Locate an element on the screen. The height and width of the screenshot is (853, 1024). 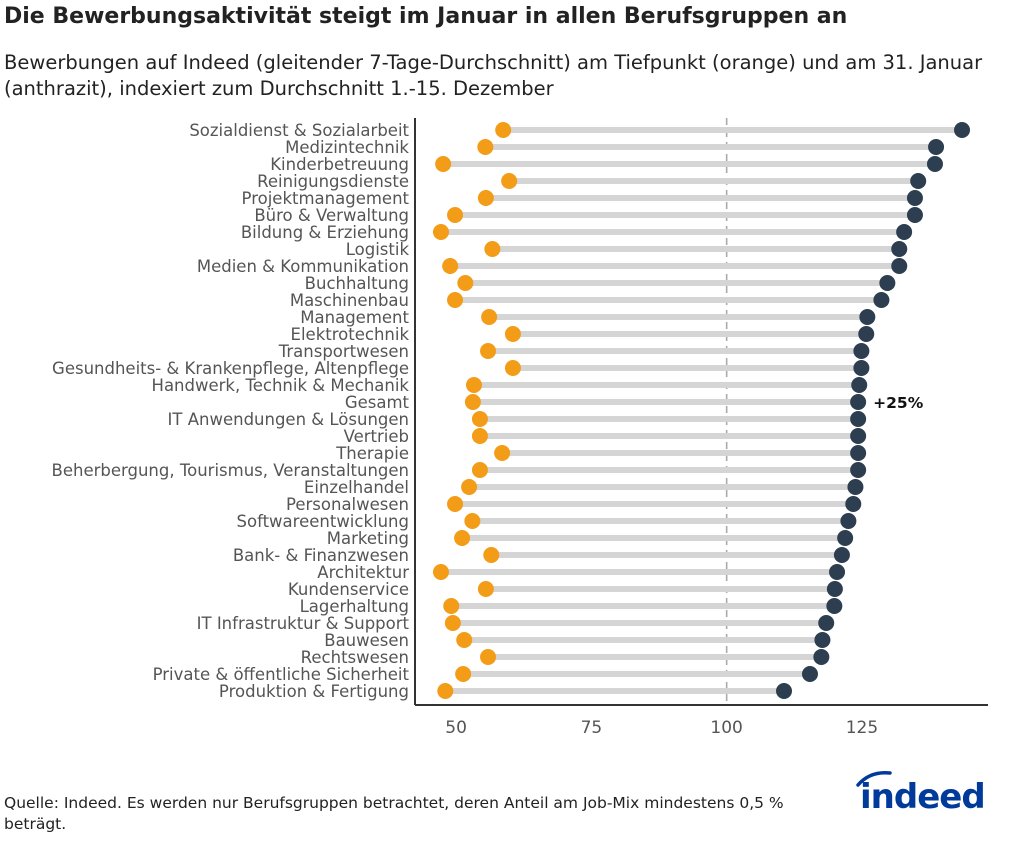
x-tick-label: 50 is located at coordinates (456, 728).